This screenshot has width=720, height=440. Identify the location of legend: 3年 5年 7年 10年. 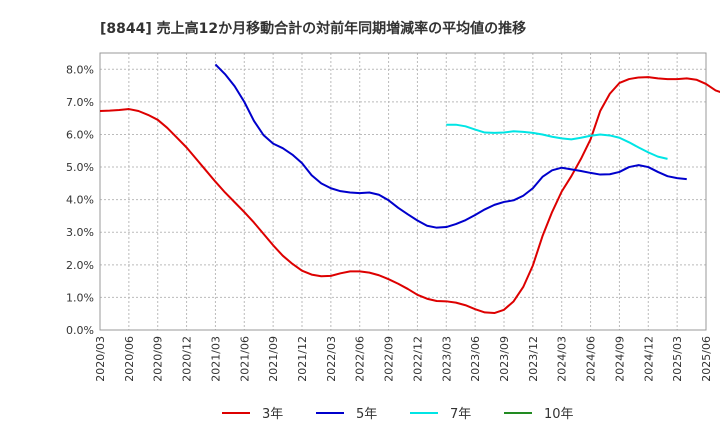
(398, 414).